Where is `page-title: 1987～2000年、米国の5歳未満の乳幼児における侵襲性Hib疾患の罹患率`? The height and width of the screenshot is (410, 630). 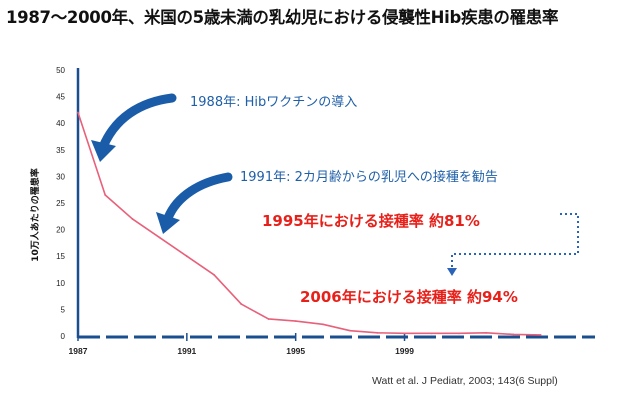 page-title: 1987～2000年、米国の5歳未満の乳幼児における侵襲性Hib疾患の罹患率 is located at coordinates (282, 17).